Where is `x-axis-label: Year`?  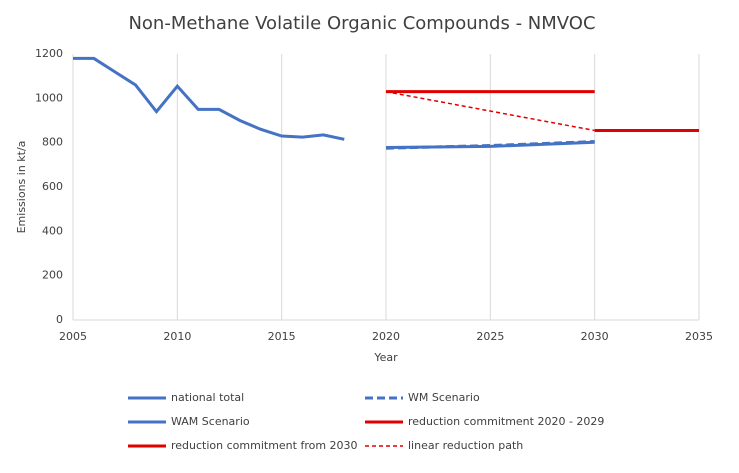 x-axis-label: Year is located at coordinates (385, 357).